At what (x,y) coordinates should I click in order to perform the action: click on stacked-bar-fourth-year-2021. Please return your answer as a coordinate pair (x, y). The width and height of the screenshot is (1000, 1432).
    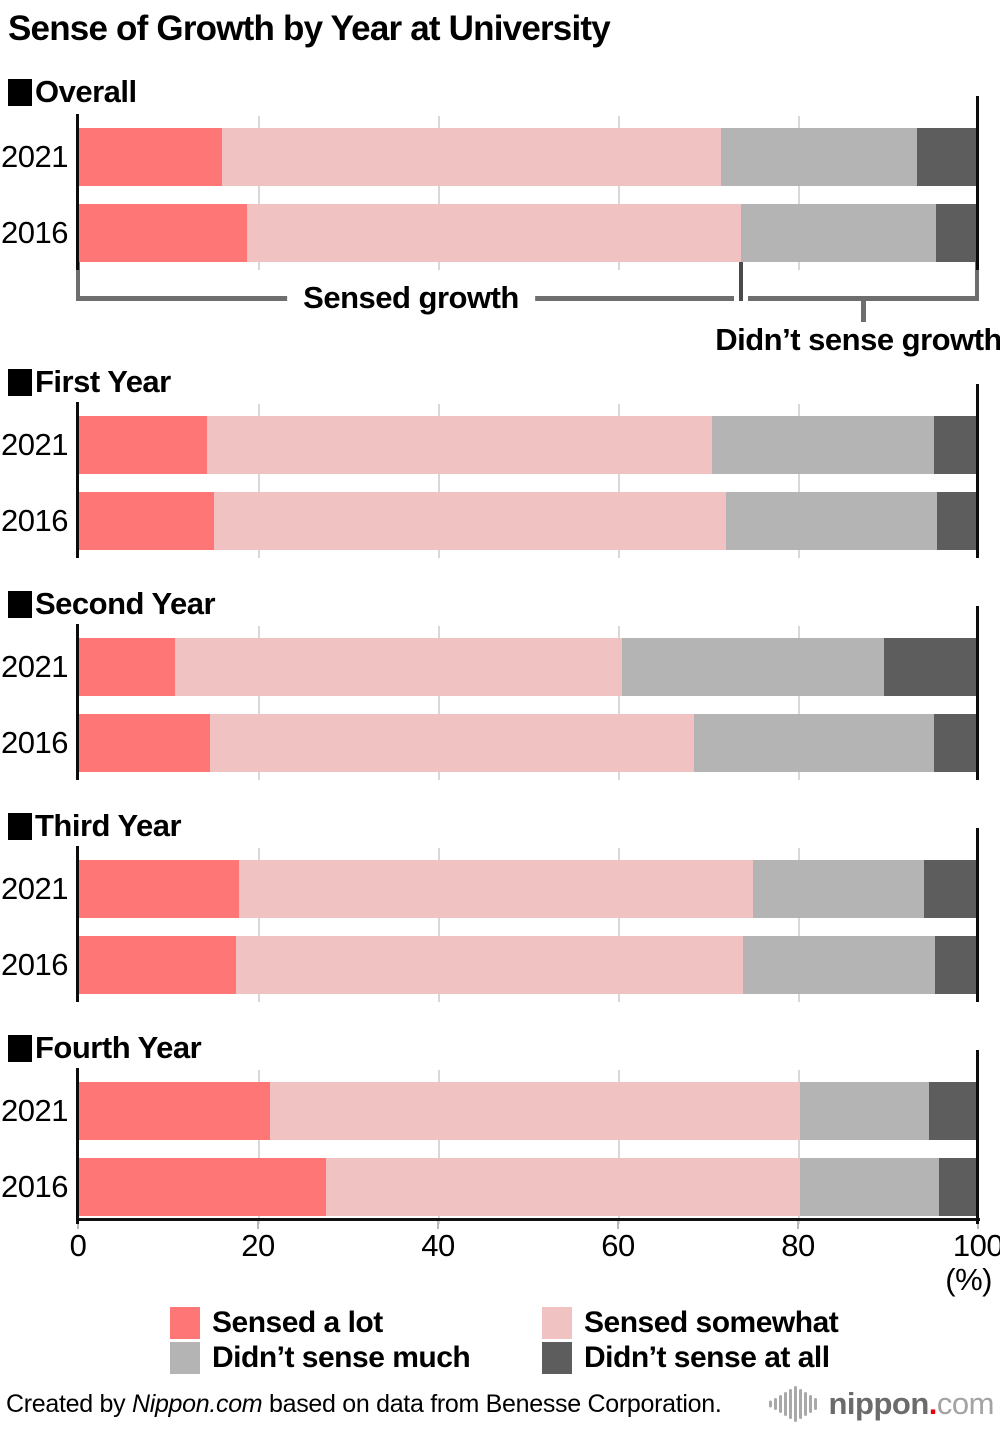
    Looking at the image, I should click on (528, 1111).